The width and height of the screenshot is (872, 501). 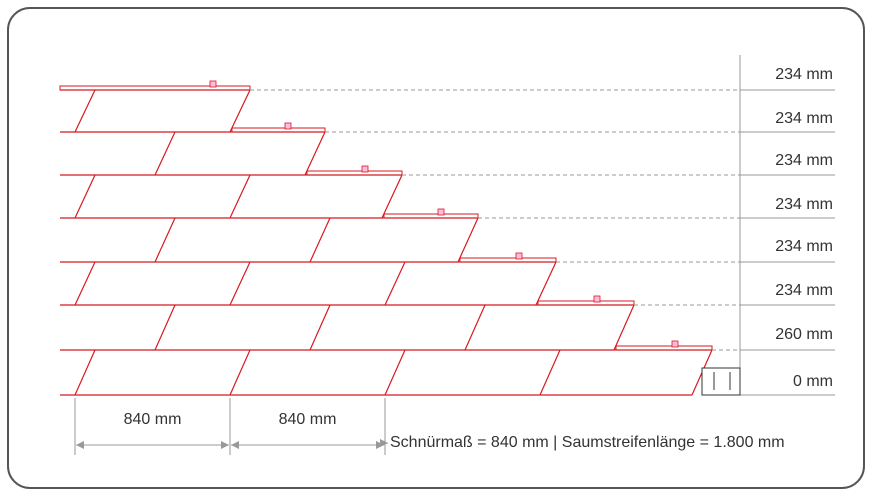 What do you see at coordinates (804, 334) in the screenshot?
I see `row-label: 260 mm` at bounding box center [804, 334].